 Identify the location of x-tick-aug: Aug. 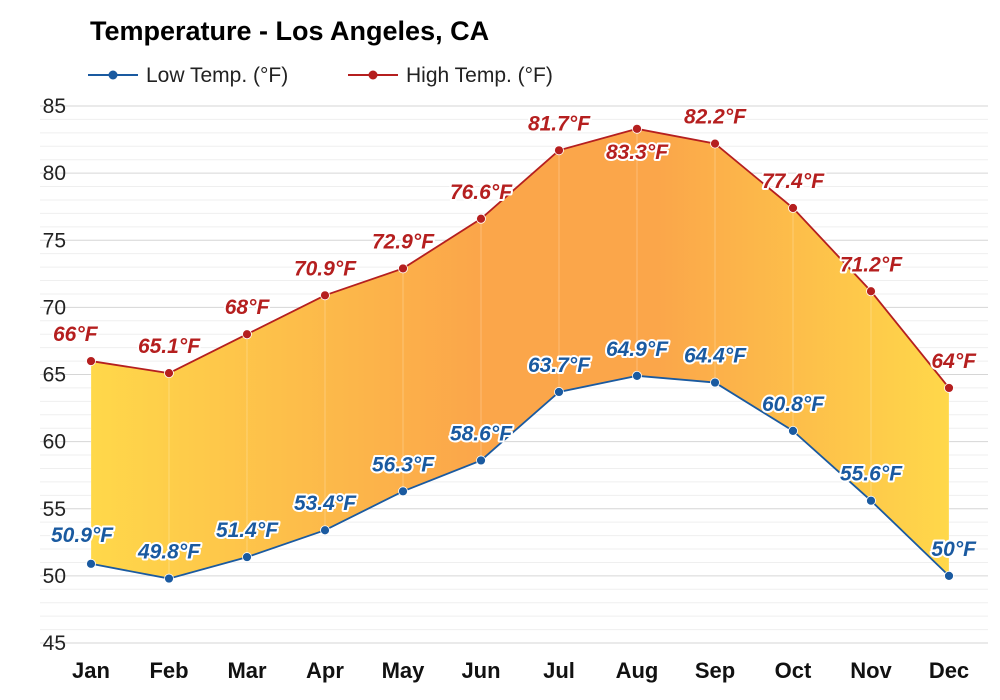
(637, 670).